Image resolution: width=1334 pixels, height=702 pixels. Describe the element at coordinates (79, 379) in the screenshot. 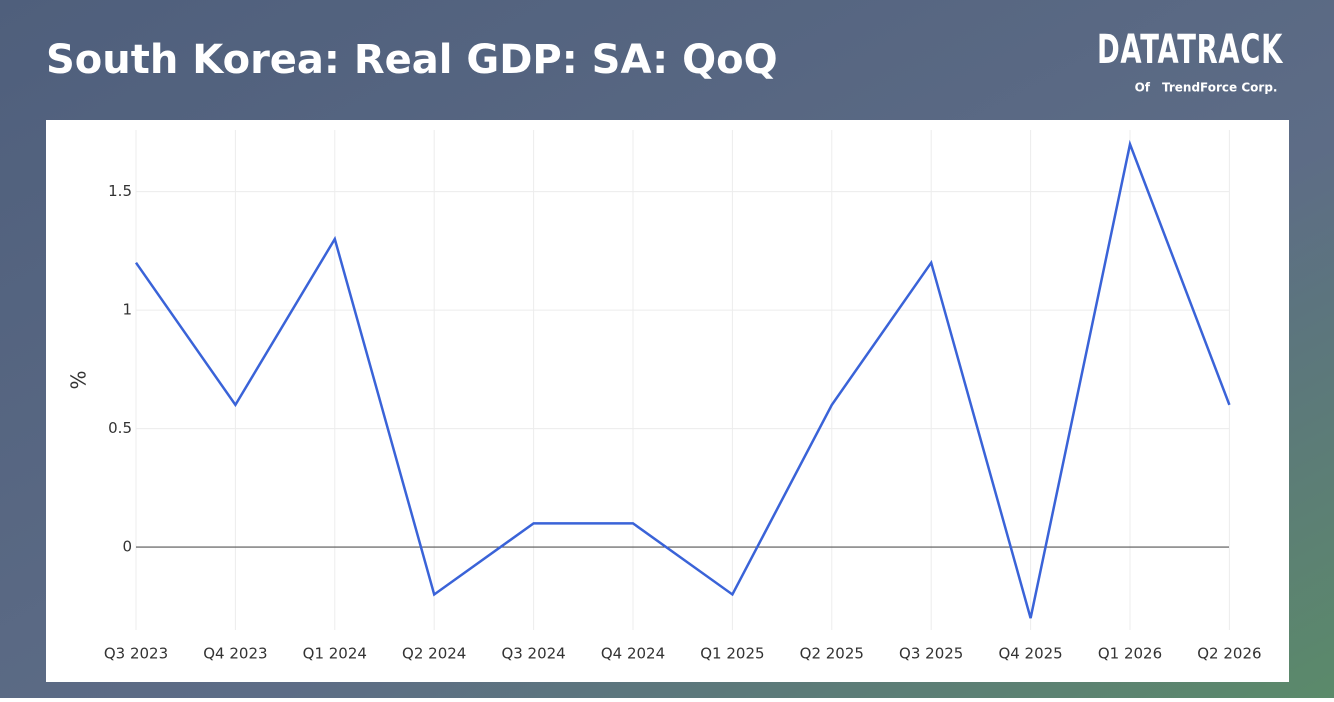

I see `y-axis-label: %` at that location.